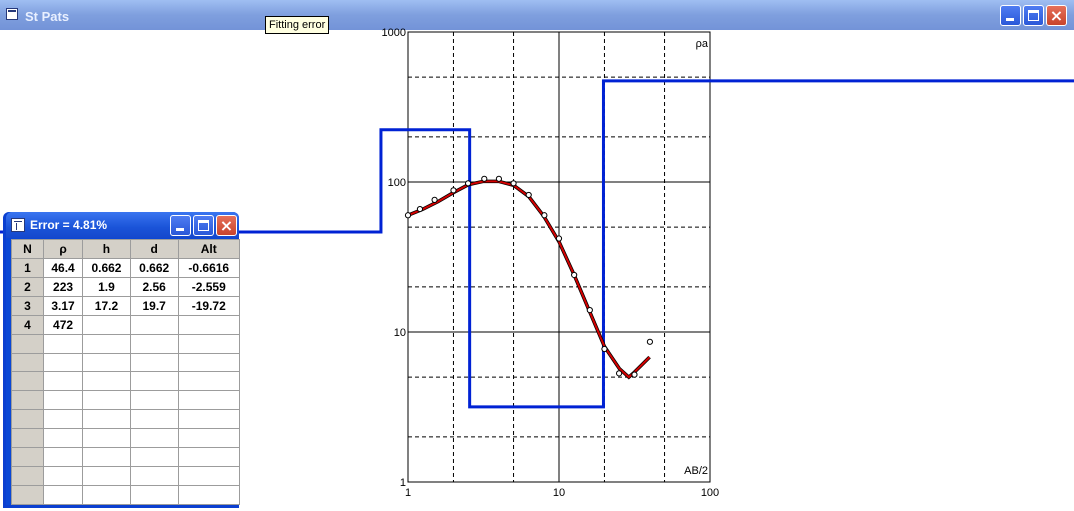  I want to click on table-row: 2 223 1.9 2.56 -2.559, so click(126, 286).